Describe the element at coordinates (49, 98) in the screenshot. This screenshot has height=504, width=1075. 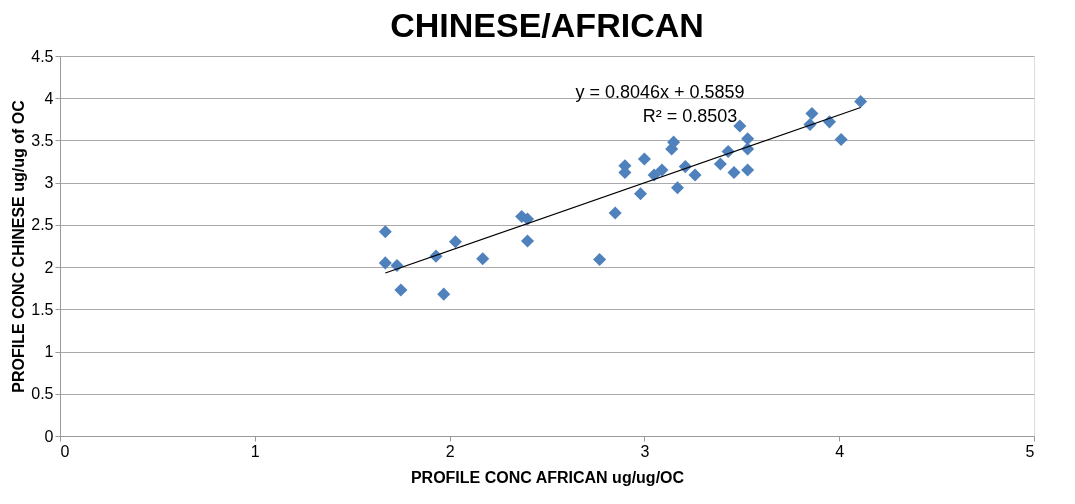
I see `y-tick-label: 4` at that location.